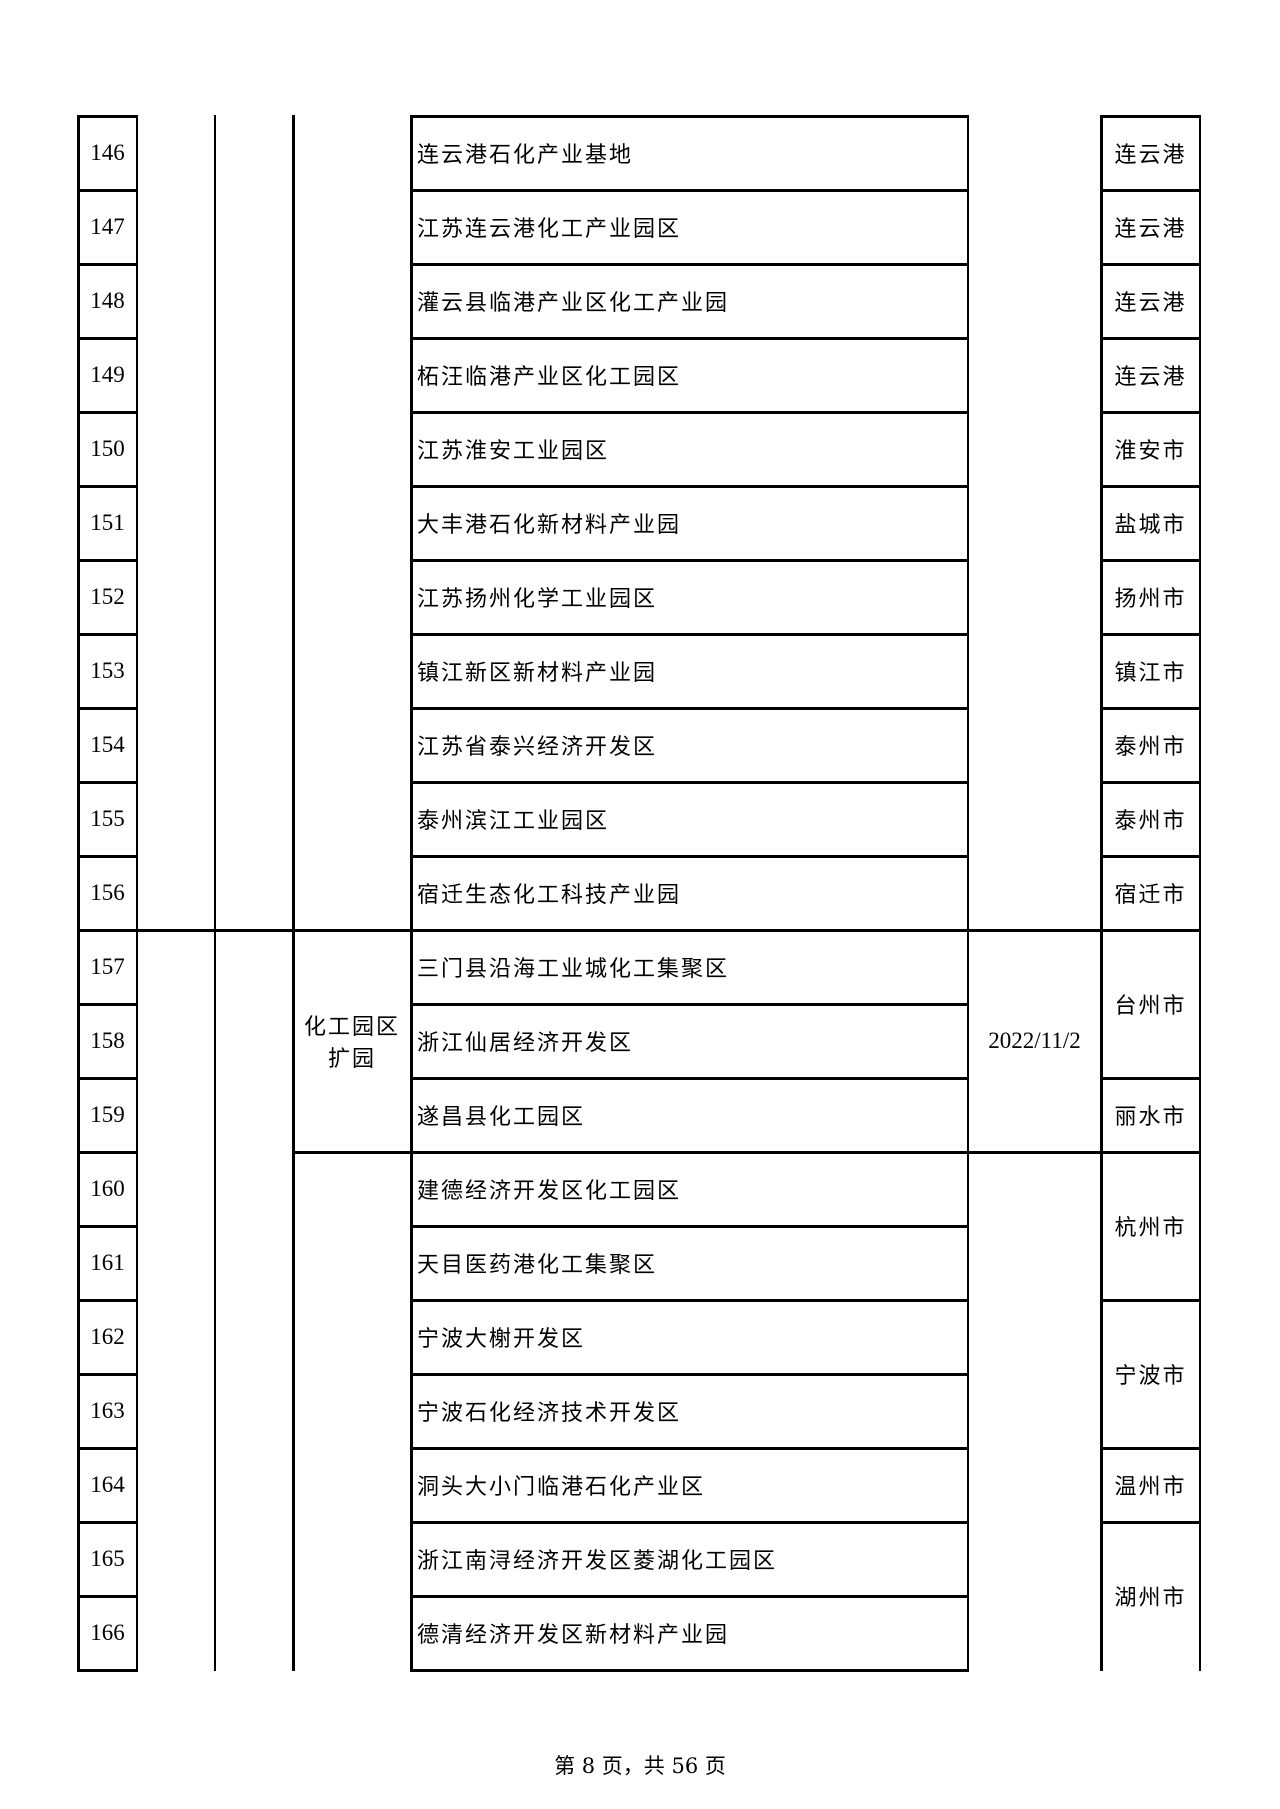  I want to click on row-number: 154, so click(107, 744).